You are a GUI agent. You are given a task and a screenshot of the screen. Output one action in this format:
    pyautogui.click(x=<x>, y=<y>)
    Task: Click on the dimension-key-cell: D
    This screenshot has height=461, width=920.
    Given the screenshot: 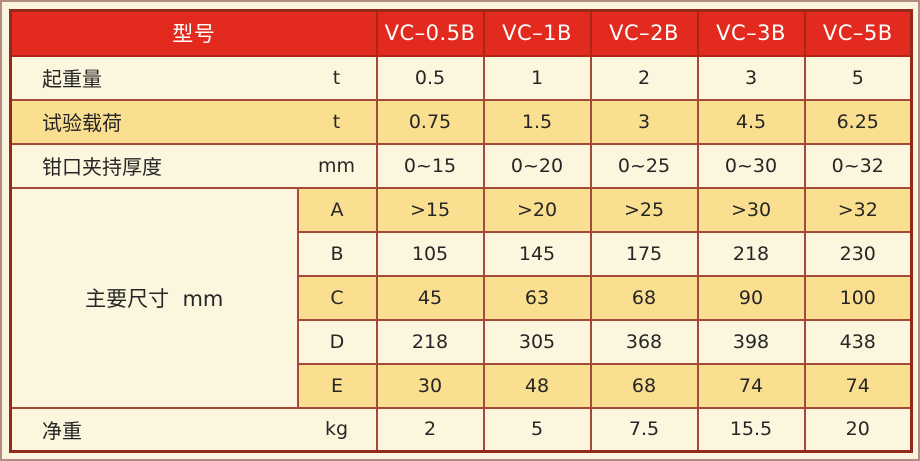 What is the action you would take?
    pyautogui.click(x=337, y=341)
    